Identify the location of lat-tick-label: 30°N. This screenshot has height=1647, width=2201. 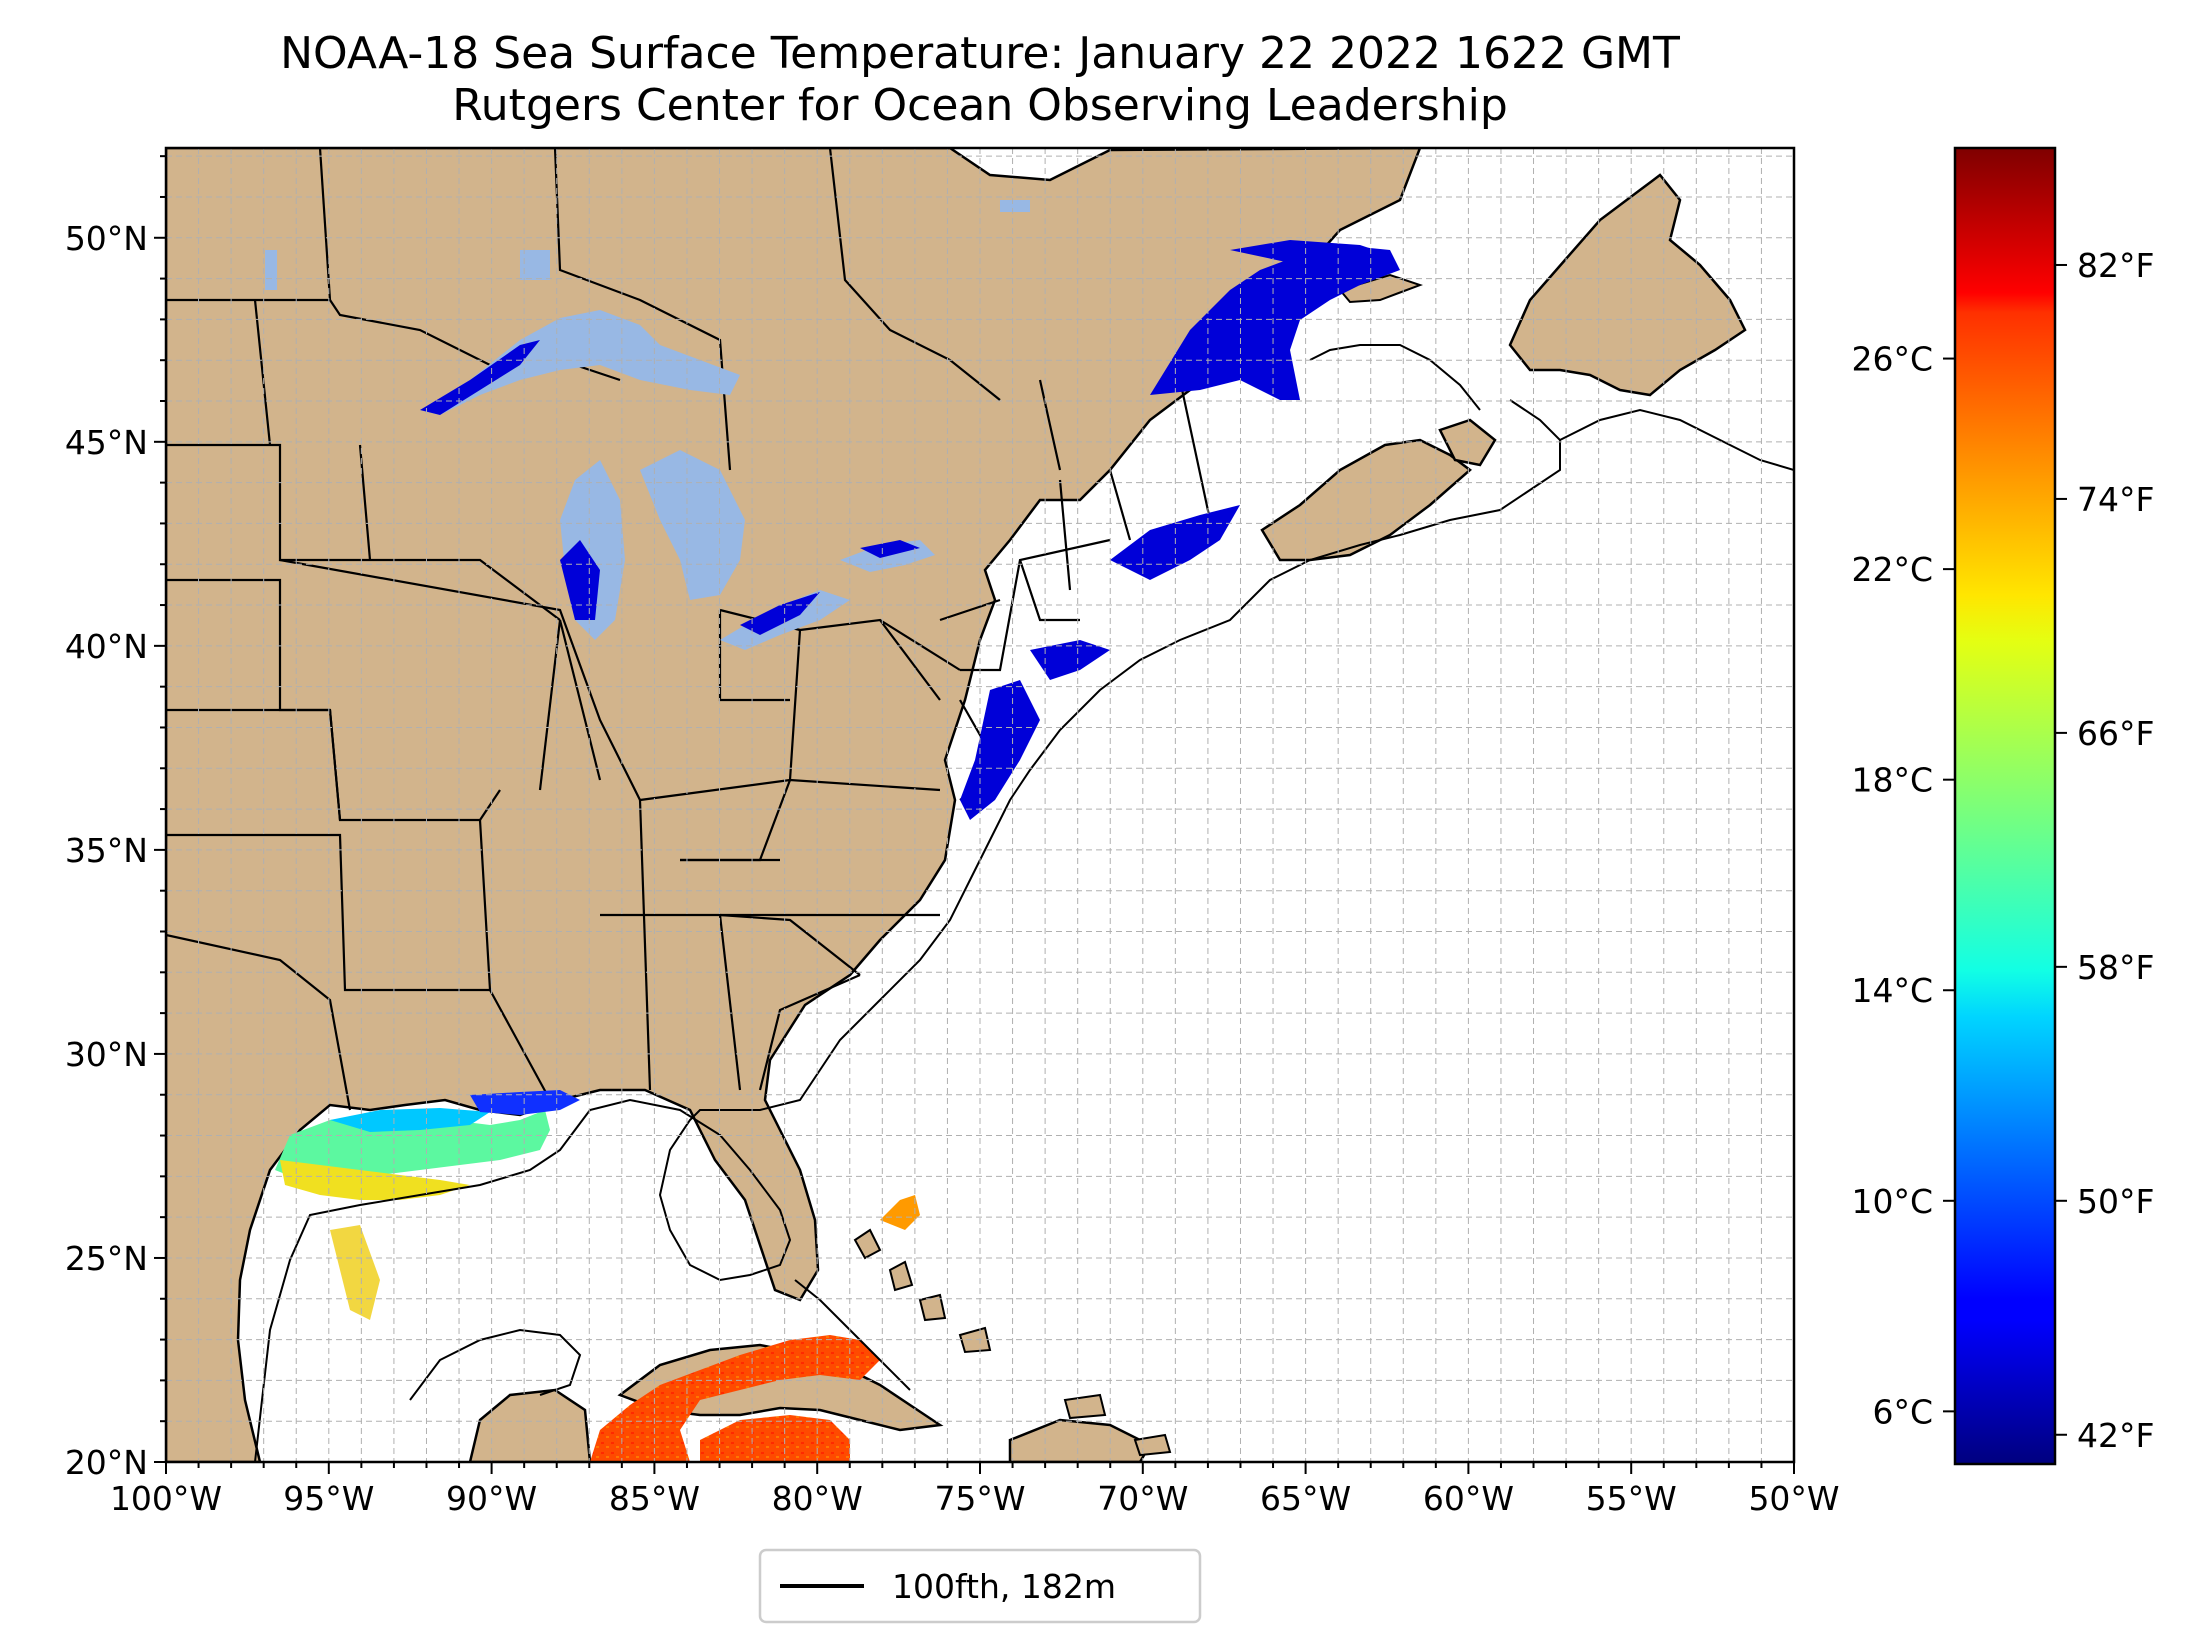
(106, 1054).